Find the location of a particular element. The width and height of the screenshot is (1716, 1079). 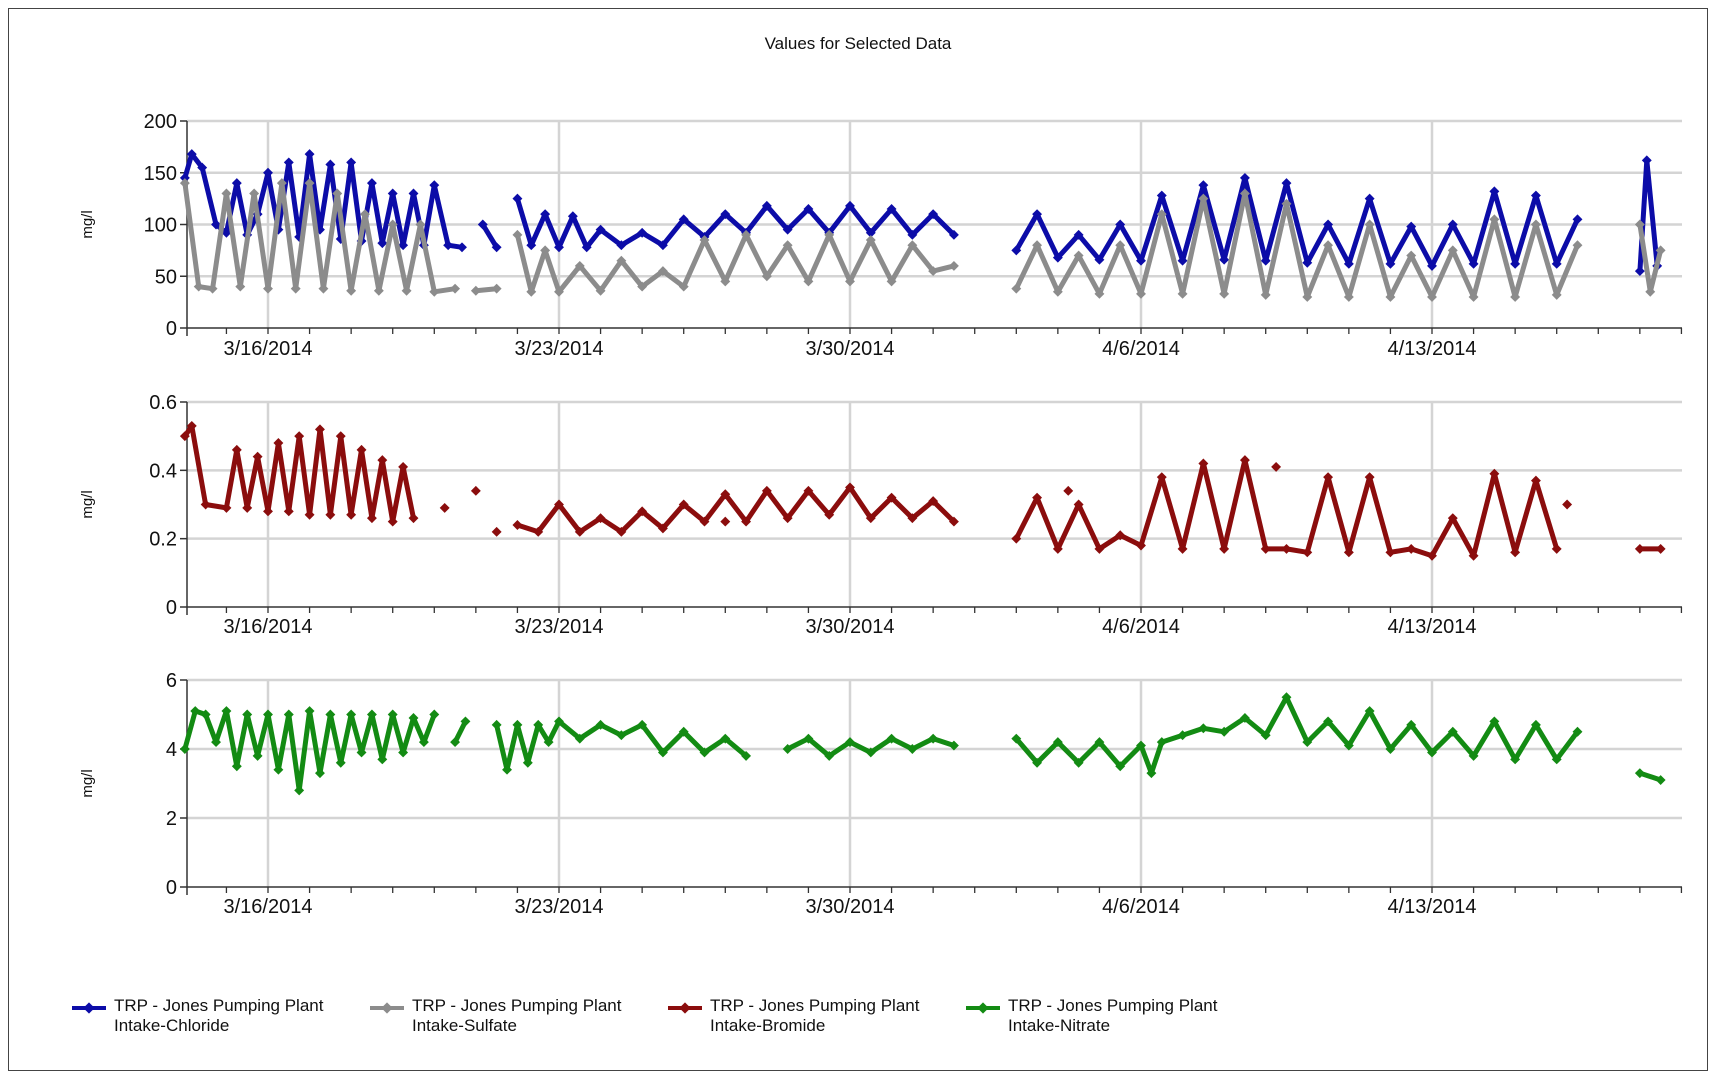

y-tick-label: 150 is located at coordinates (160, 174).